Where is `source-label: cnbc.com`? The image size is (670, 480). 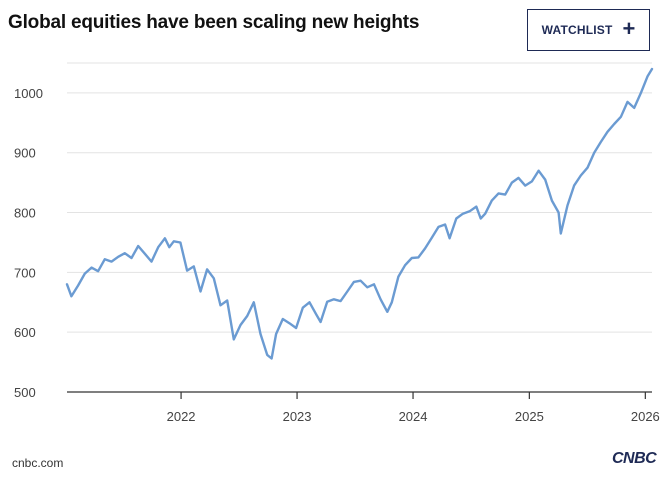
source-label: cnbc.com is located at coordinates (38, 463).